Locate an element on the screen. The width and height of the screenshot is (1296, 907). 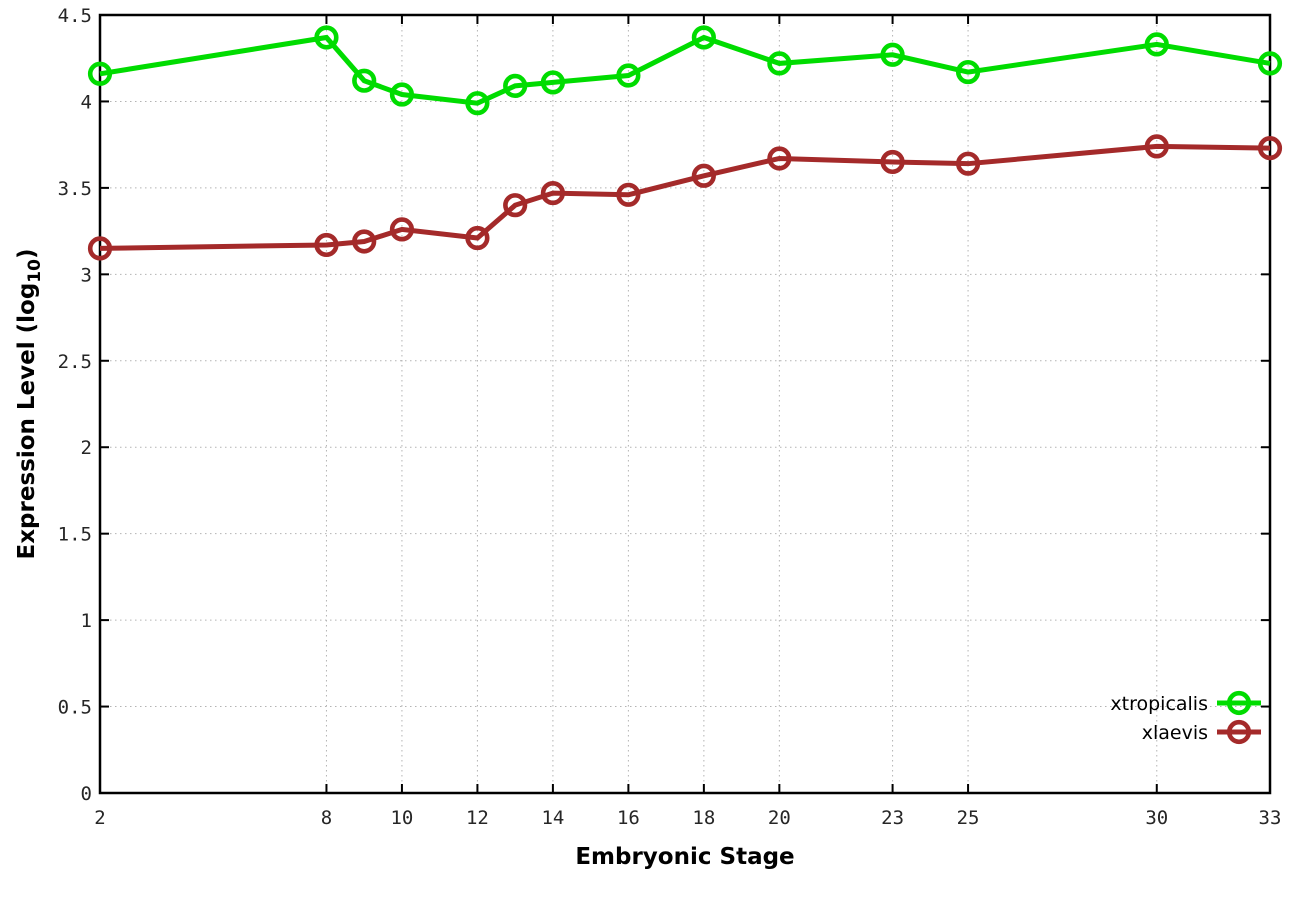
x-tick-label: 12 is located at coordinates (477, 818).